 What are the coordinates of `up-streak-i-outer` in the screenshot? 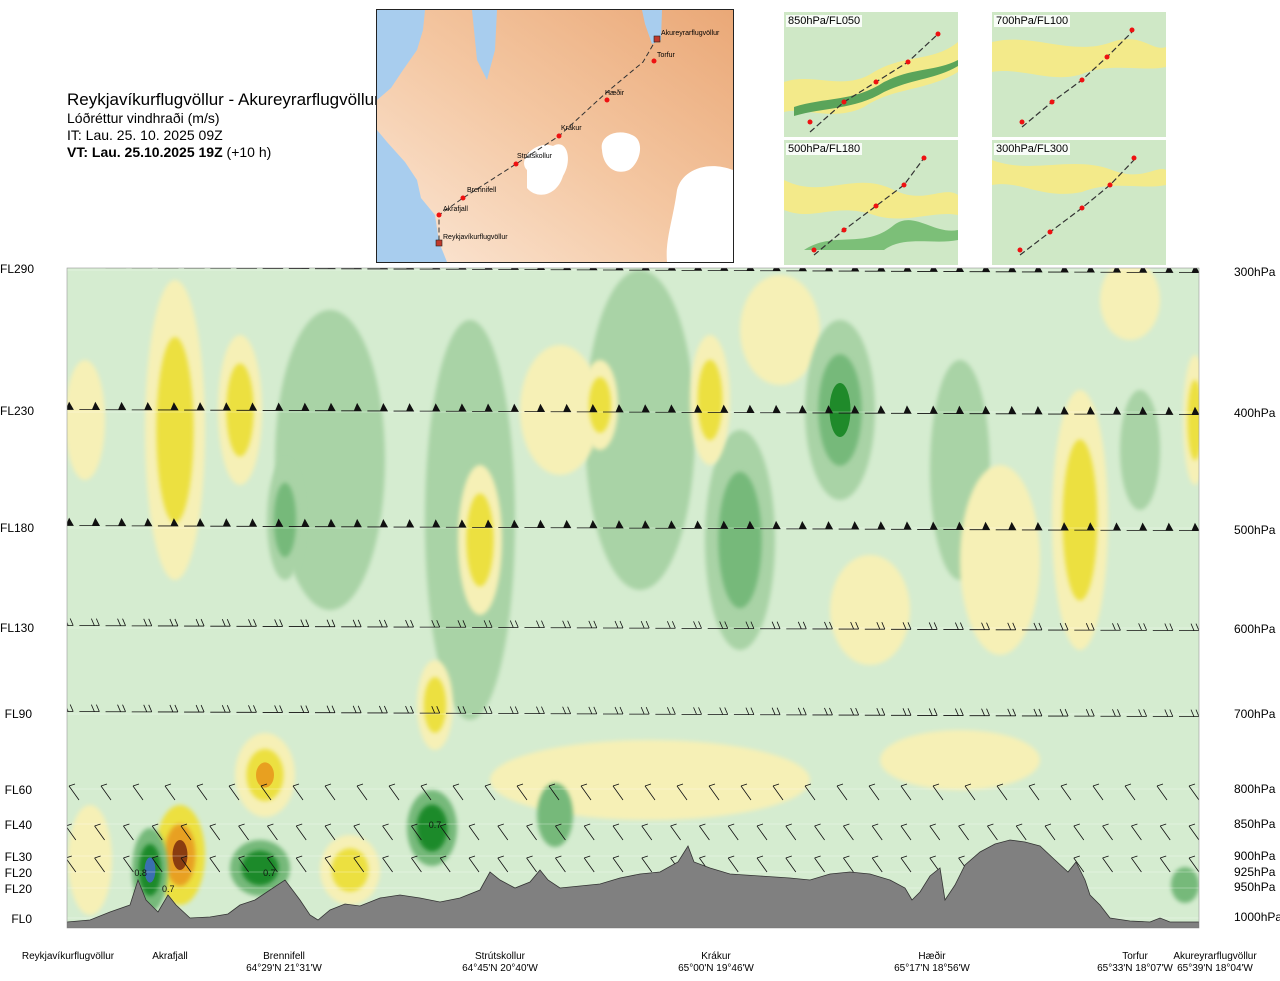 It's located at (1000, 560).